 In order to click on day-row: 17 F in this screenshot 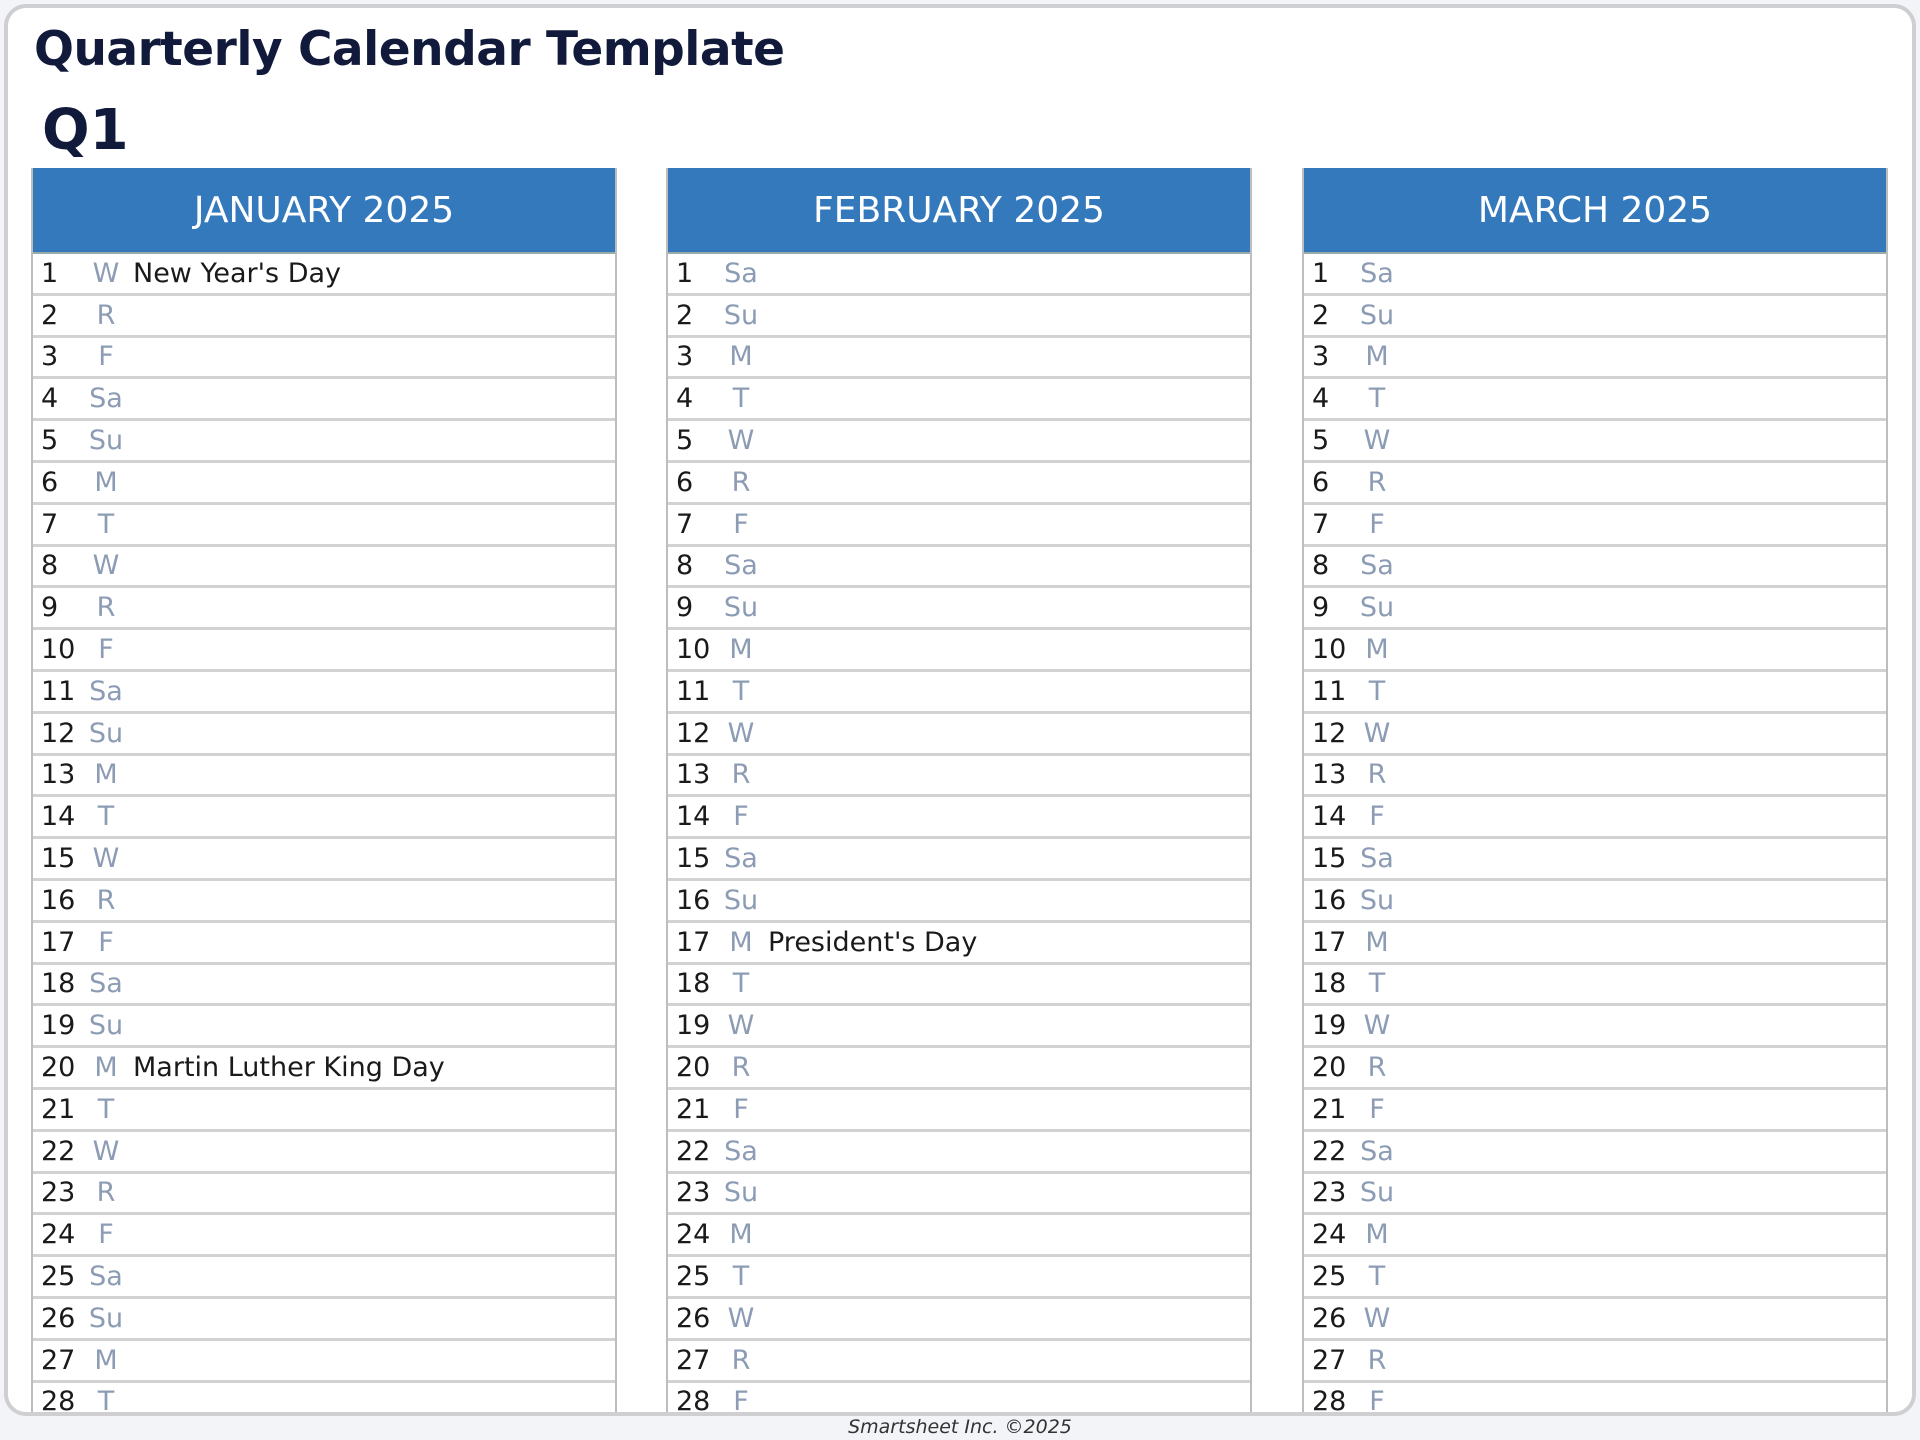, I will do `click(324, 944)`.